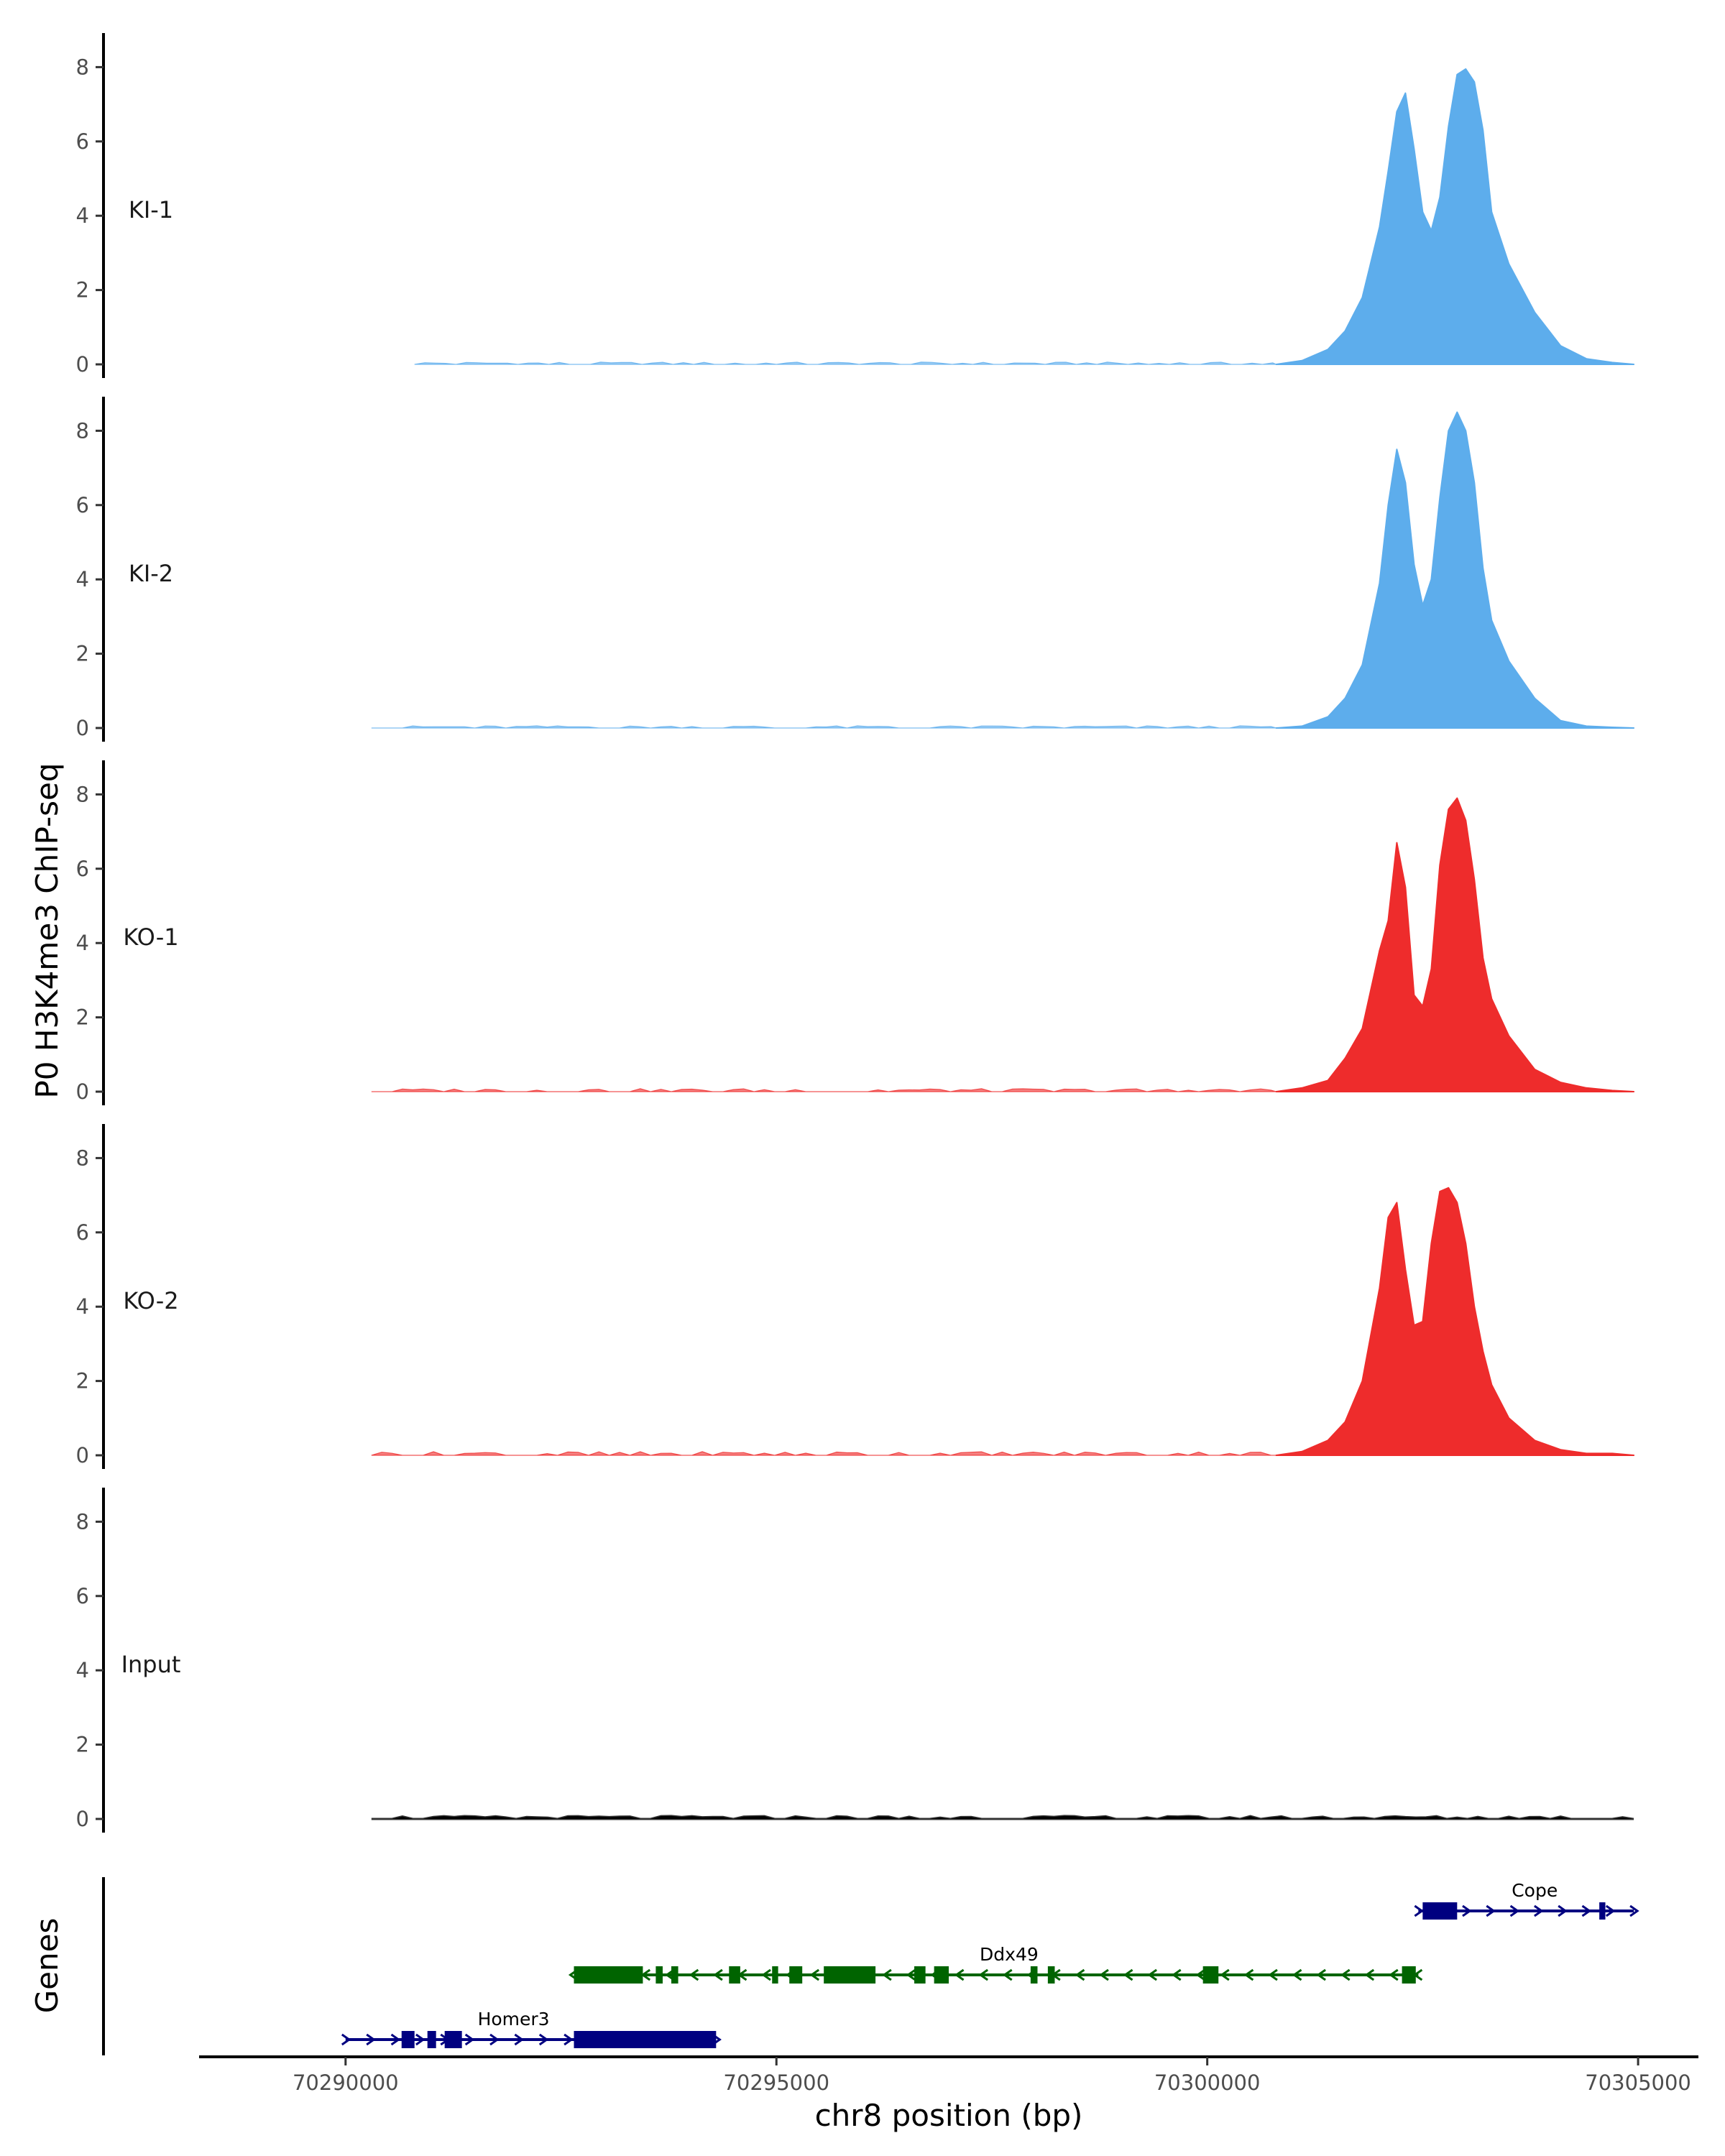  Describe the element at coordinates (855, 205) in the screenshot. I see `track-ki-1: 0 2 4 6 8 KI-1` at that location.